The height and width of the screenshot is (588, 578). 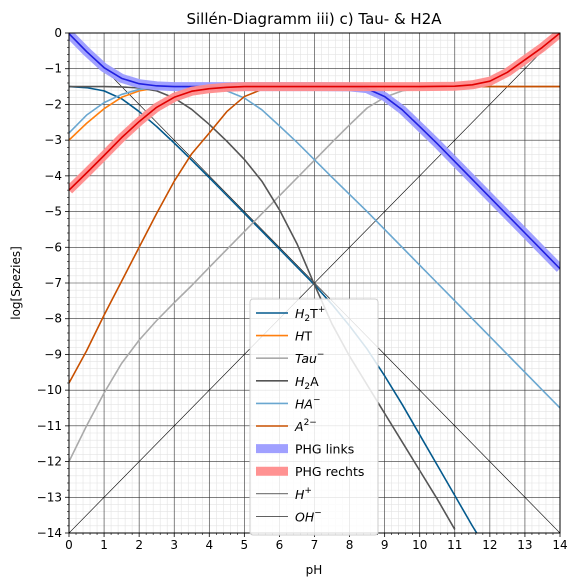 I want to click on x-tick-label: 2, so click(x=139, y=545).